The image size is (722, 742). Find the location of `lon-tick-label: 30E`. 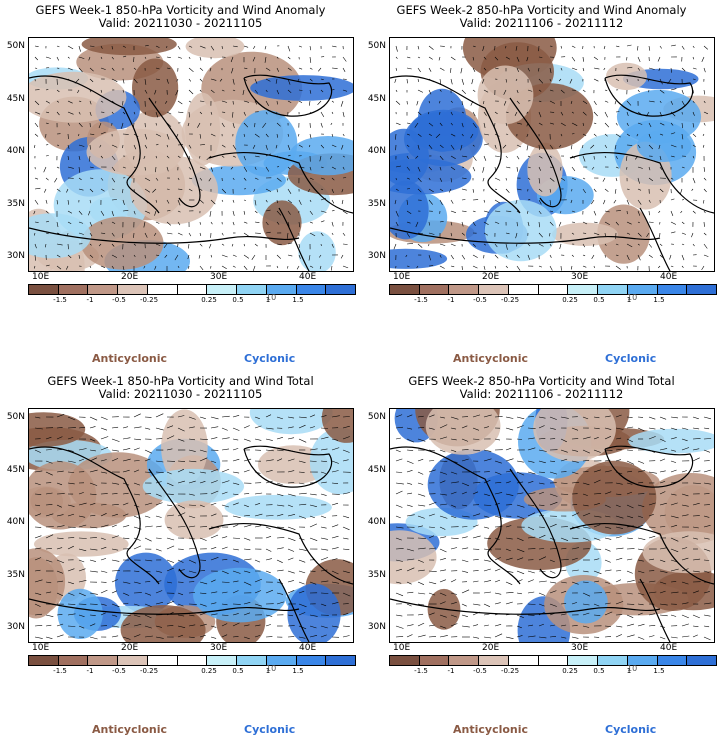

lon-tick-label: 30E is located at coordinates (580, 277).